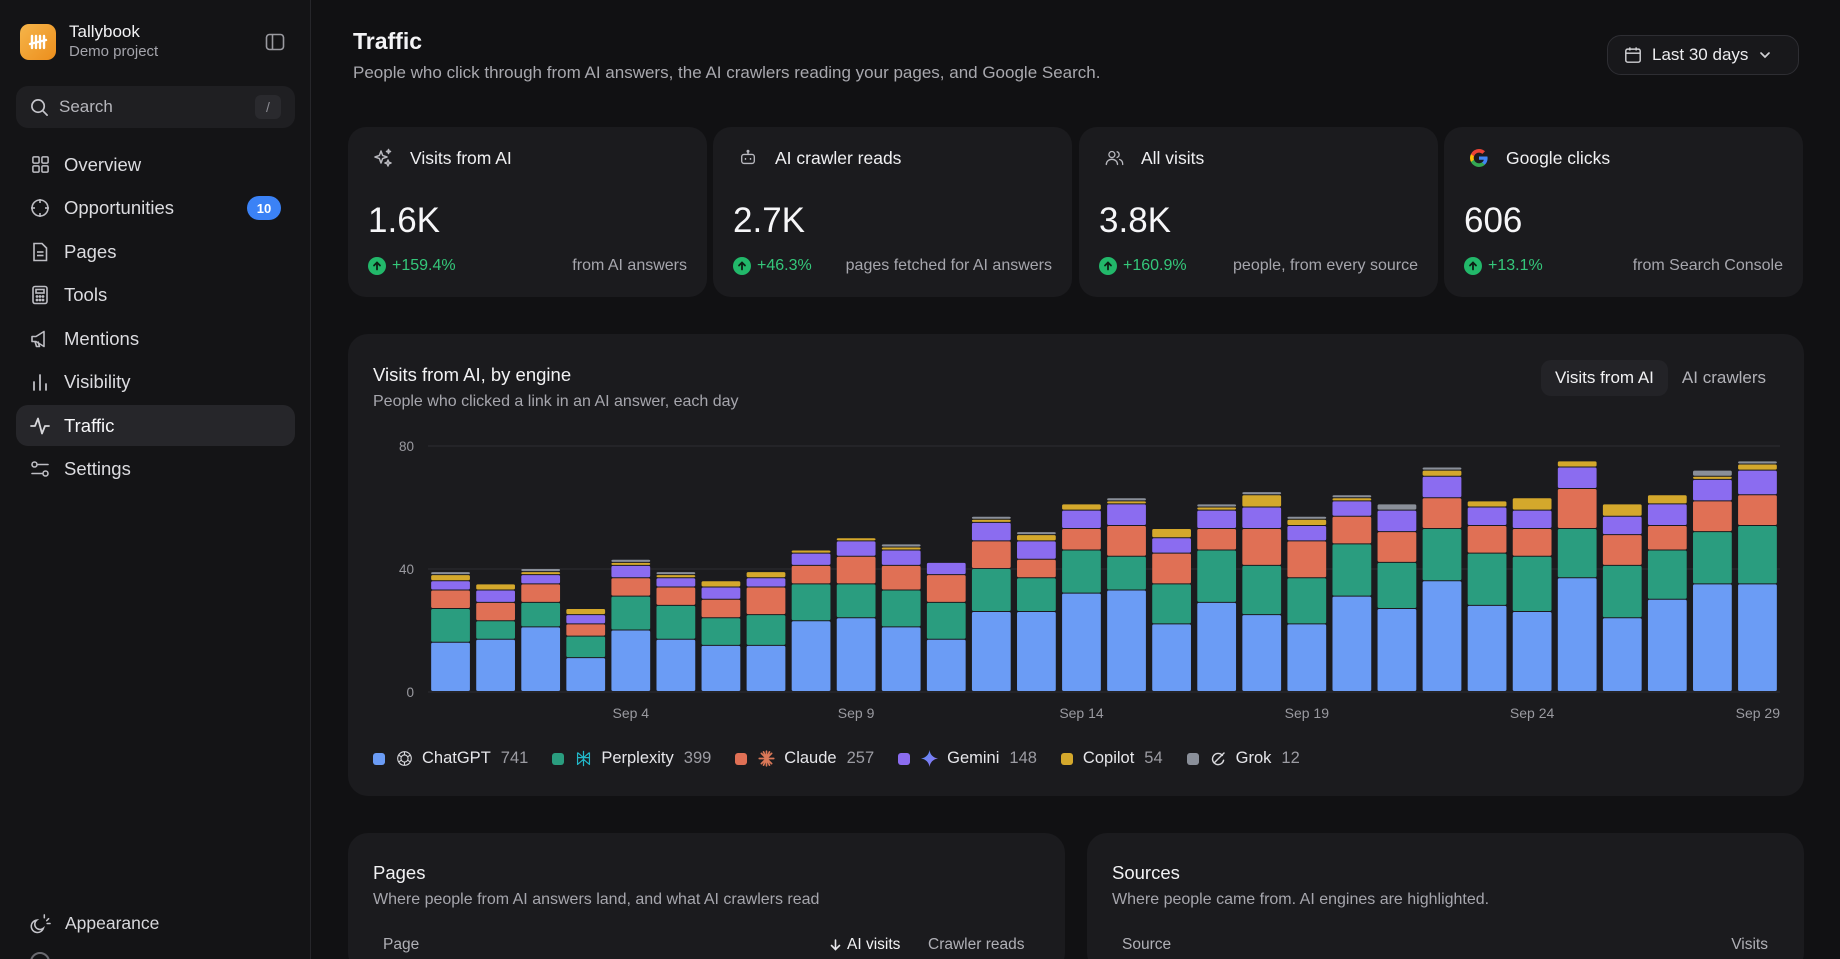 The image size is (1840, 959). Describe the element at coordinates (631, 713) in the screenshot. I see `x-tick-label: Sep 4` at that location.